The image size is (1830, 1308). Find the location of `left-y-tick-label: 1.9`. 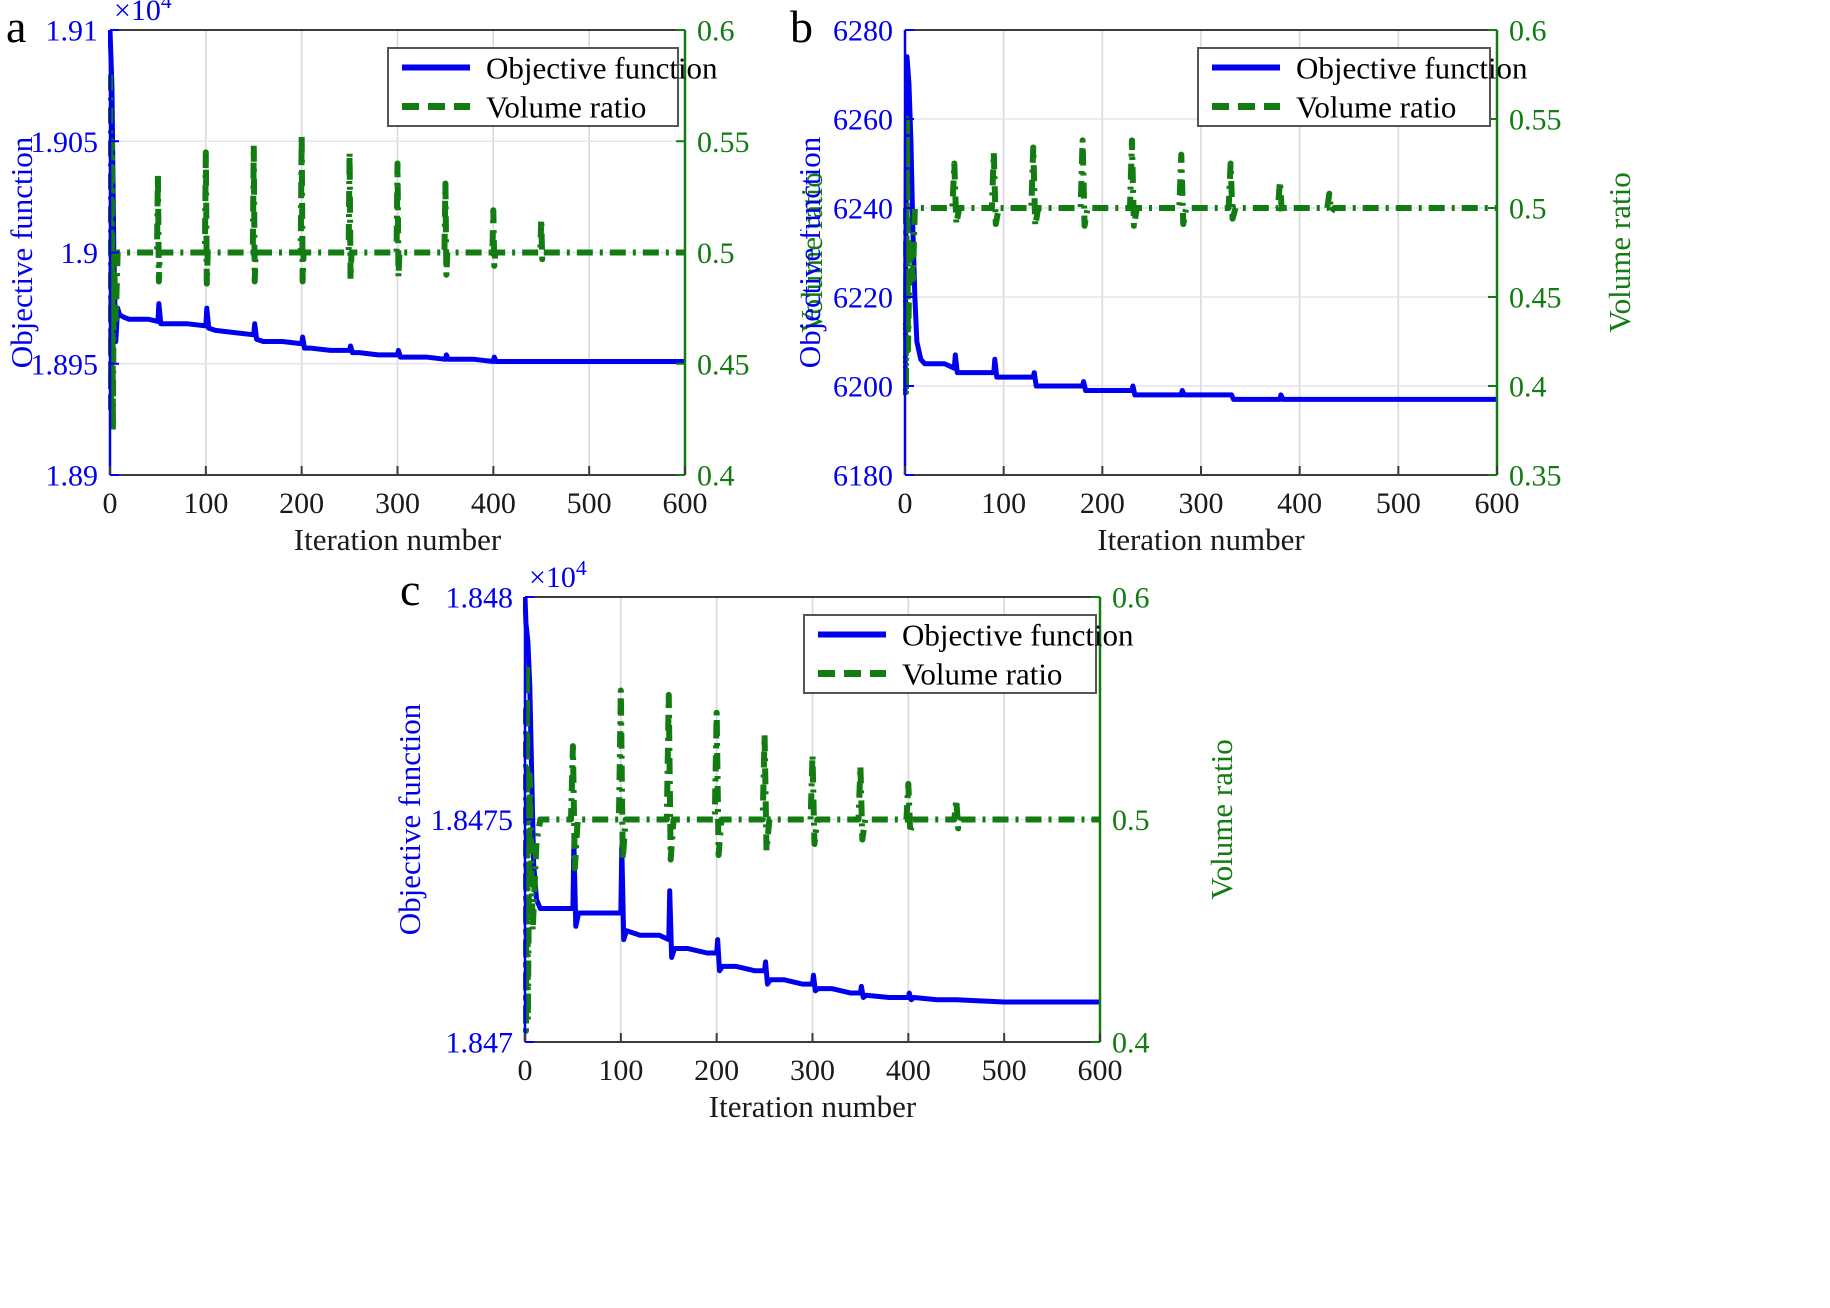

left-y-tick-label: 1.9 is located at coordinates (80, 253).